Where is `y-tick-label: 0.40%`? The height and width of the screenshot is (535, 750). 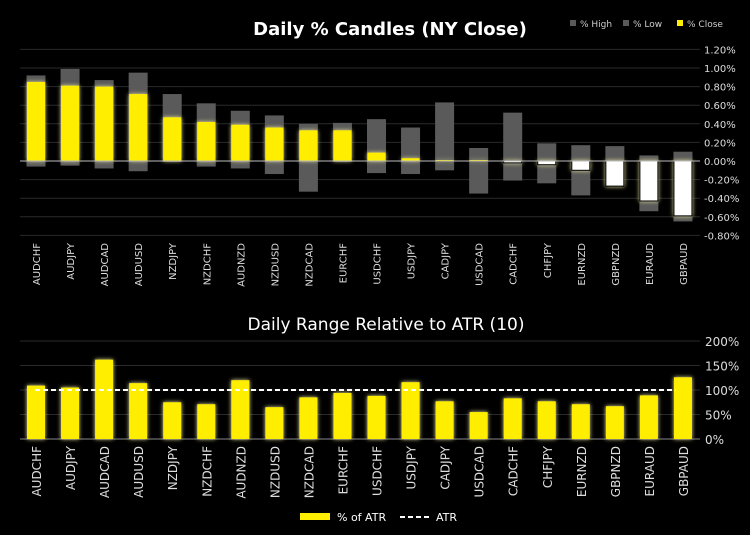
y-tick-label: 0.40% is located at coordinates (720, 125).